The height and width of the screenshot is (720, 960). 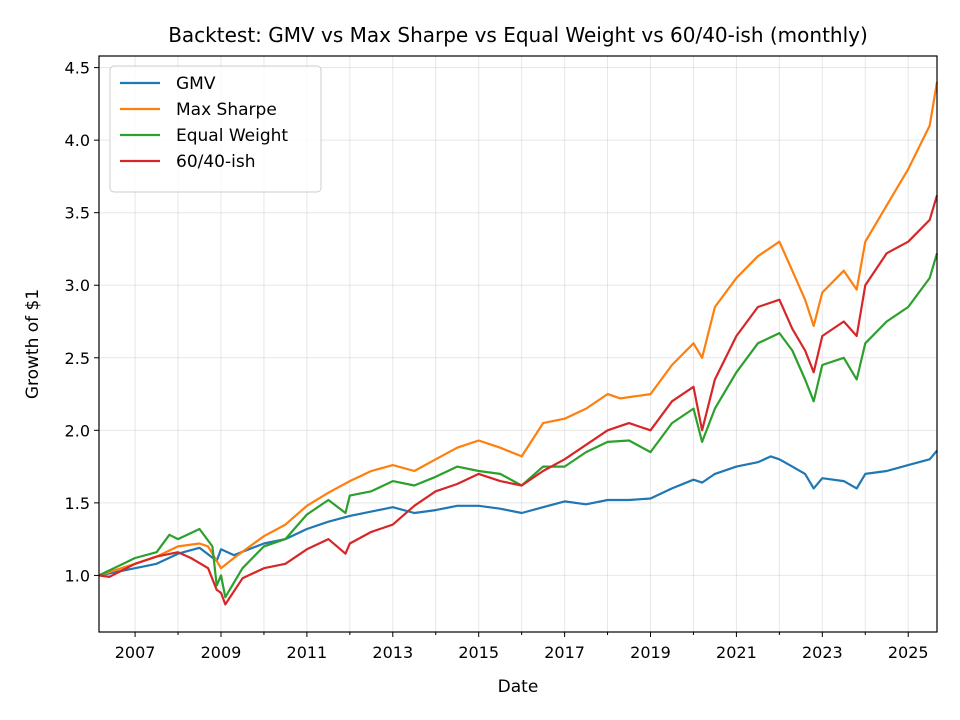 What do you see at coordinates (392, 652) in the screenshot?
I see `x-tick-label: 2013` at bounding box center [392, 652].